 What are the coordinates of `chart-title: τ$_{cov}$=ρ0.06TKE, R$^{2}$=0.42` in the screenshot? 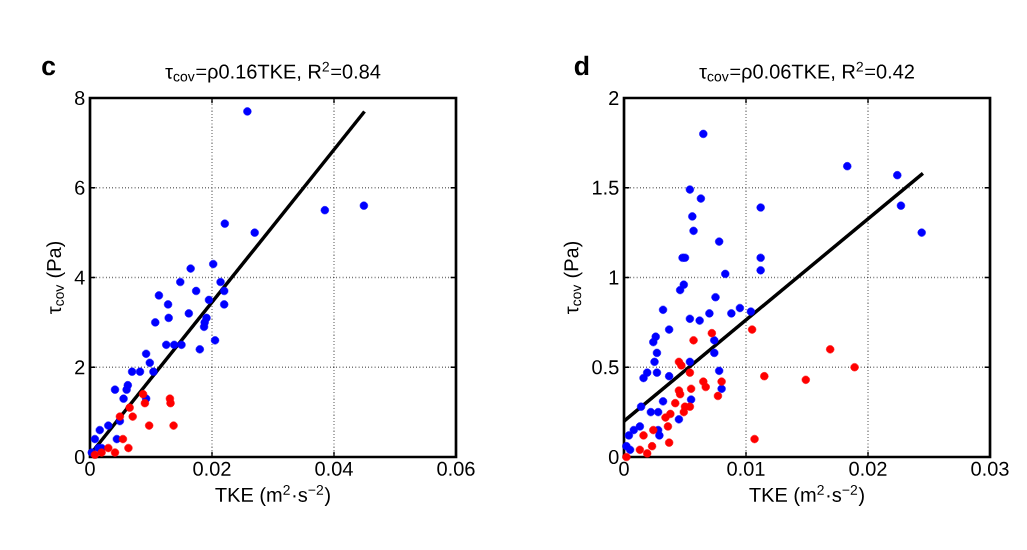 It's located at (806, 72).